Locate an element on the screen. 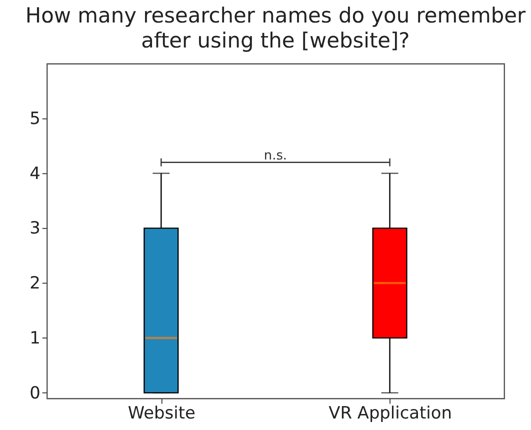 Image resolution: width=531 pixels, height=430 pixels. y-tick-label: 4 is located at coordinates (35, 172).